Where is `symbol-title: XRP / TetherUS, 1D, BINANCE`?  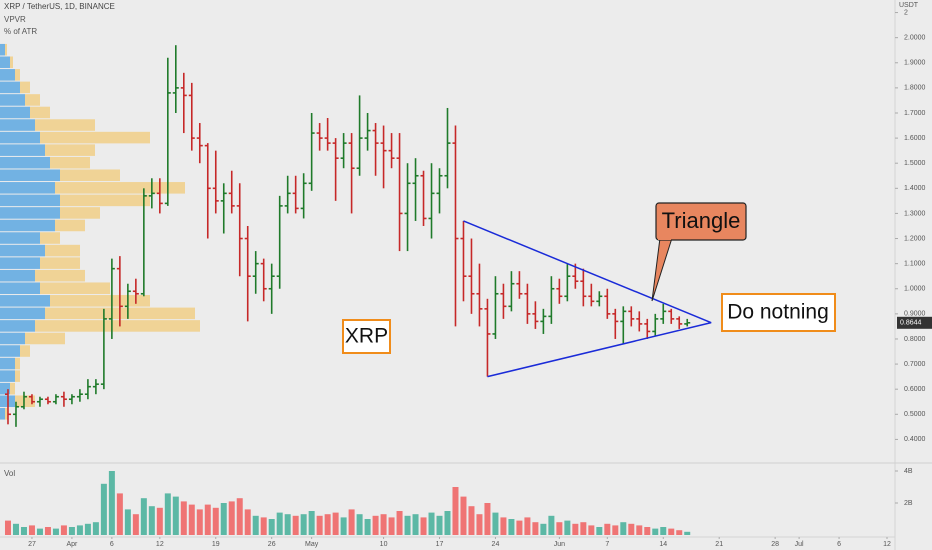
symbol-title: XRP / TetherUS, 1D, BINANCE is located at coordinates (59, 6).